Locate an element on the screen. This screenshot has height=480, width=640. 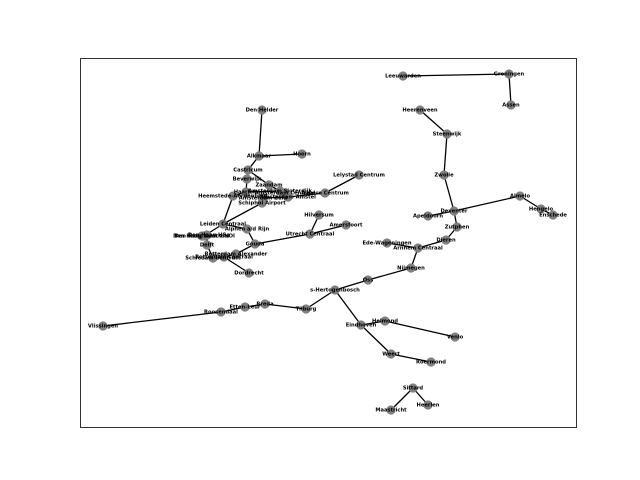
node-steenwijk is located at coordinates (447, 134).